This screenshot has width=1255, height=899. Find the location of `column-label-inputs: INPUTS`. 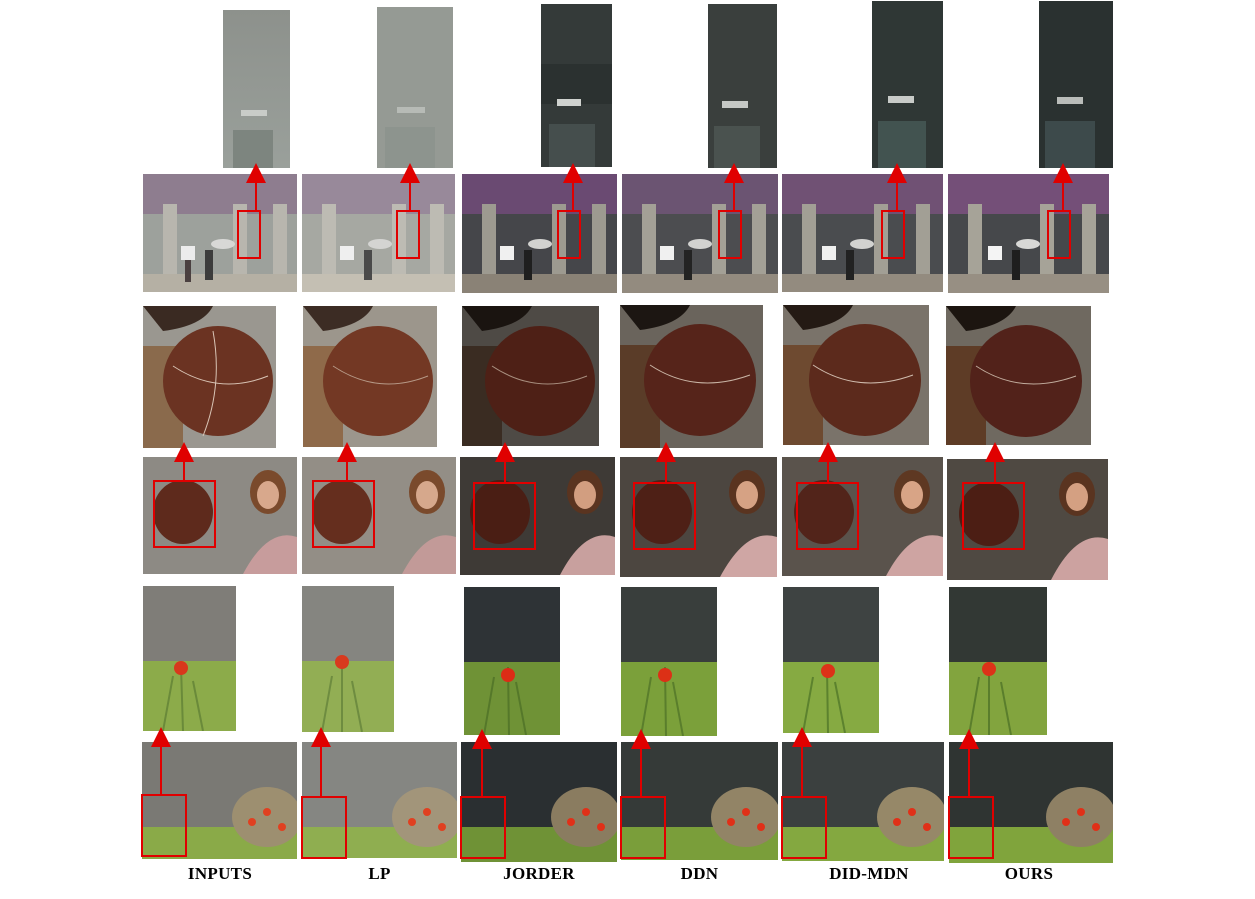

column-label-inputs: INPUTS is located at coordinates (220, 873).